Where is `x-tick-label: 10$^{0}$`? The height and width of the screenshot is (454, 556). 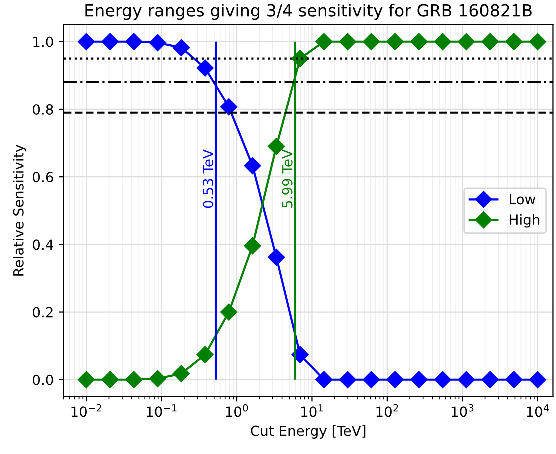
x-tick-label: 10$^{0}$ is located at coordinates (237, 411).